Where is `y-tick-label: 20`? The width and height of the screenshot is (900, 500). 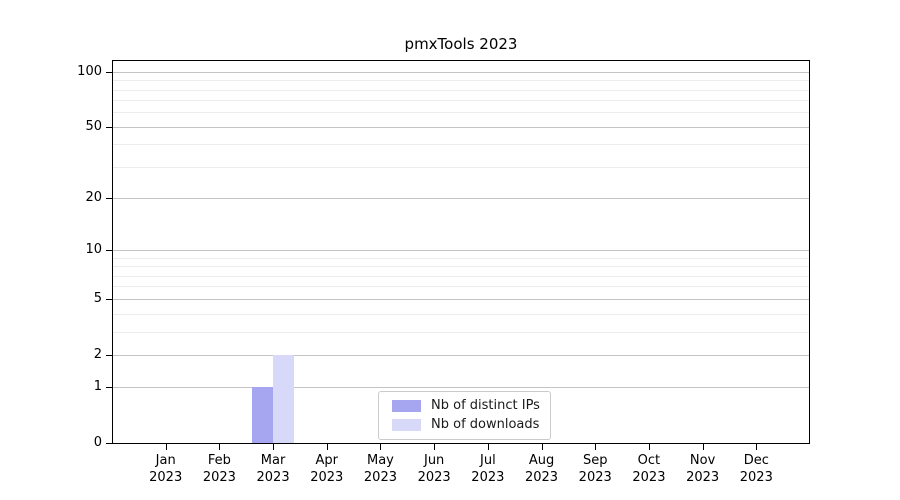
y-tick-label: 20 is located at coordinates (93, 198).